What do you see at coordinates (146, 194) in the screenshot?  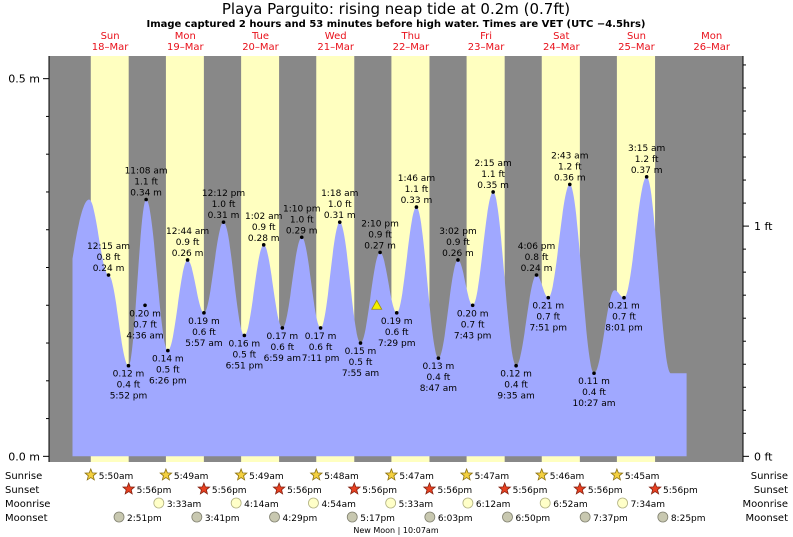 I see `tide-extreme-label: 0.34 m` at bounding box center [146, 194].